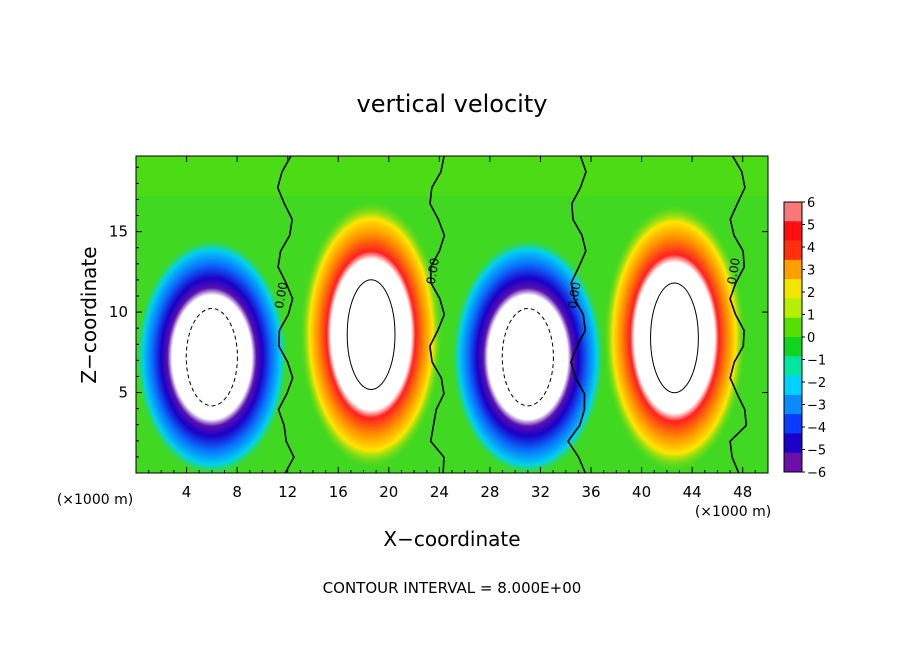 The height and width of the screenshot is (654, 904). I want to click on colorbar-label: 1, so click(811, 316).